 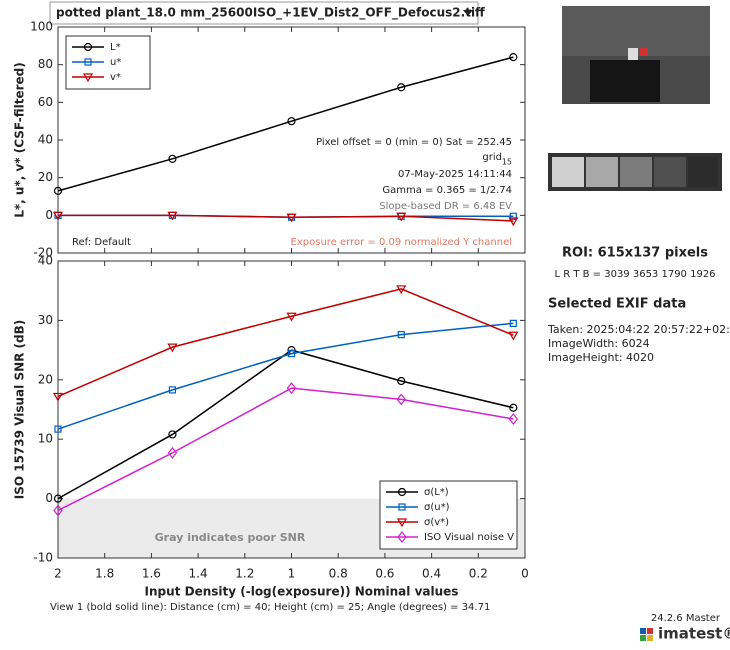 I want to click on thumbnail-chart, so click(x=633, y=54).